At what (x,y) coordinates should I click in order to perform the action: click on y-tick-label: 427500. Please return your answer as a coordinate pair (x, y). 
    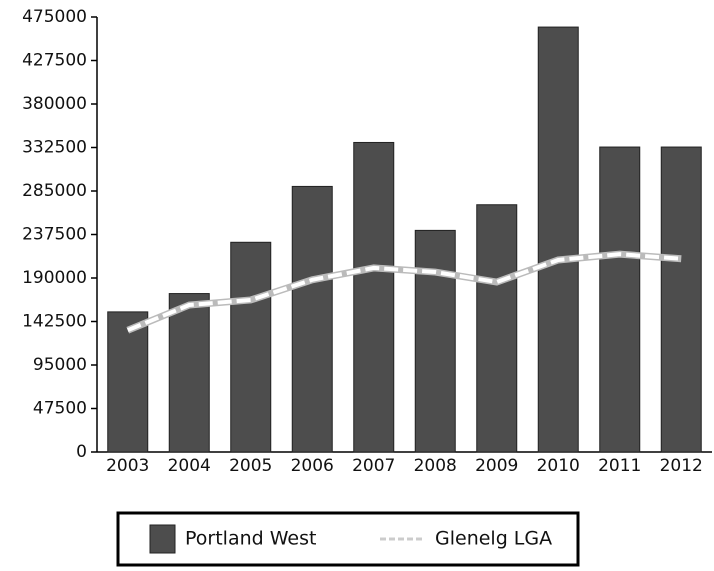
    Looking at the image, I should click on (54, 61).